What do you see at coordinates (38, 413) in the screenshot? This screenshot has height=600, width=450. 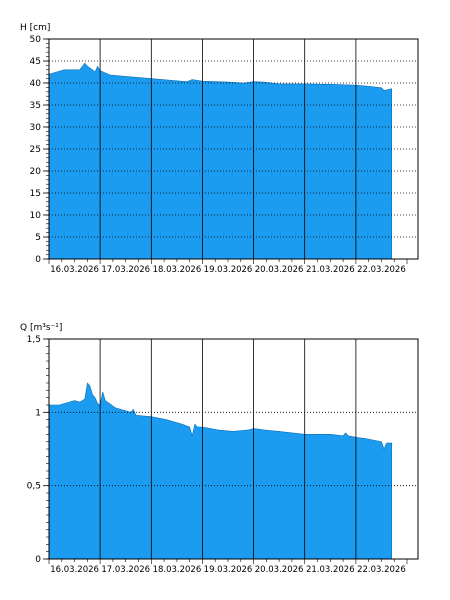 I see `y-tick-label: 1` at bounding box center [38, 413].